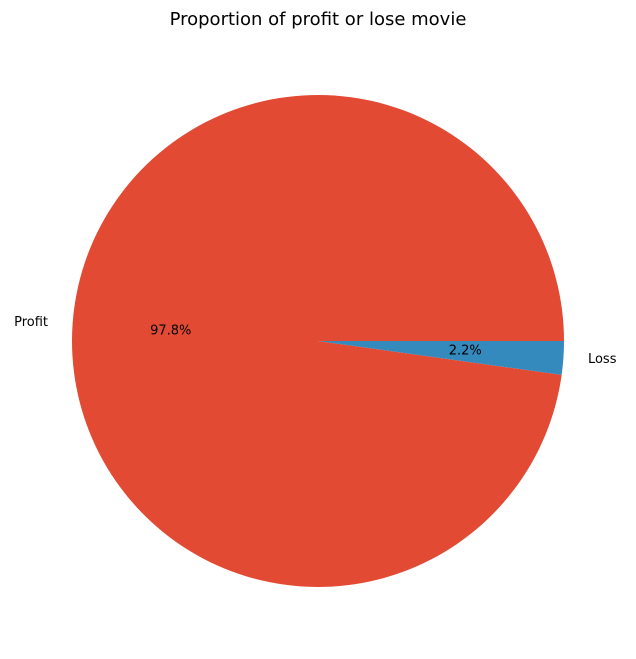 The width and height of the screenshot is (636, 659). What do you see at coordinates (602, 359) in the screenshot?
I see `slice-label-loss: Loss` at bounding box center [602, 359].